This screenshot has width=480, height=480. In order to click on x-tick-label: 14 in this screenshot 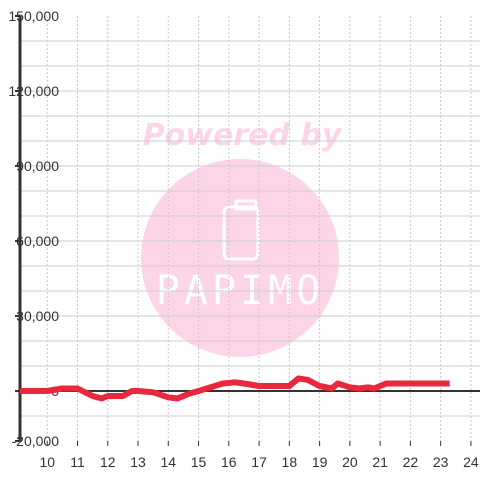, I will do `click(169, 462)`.